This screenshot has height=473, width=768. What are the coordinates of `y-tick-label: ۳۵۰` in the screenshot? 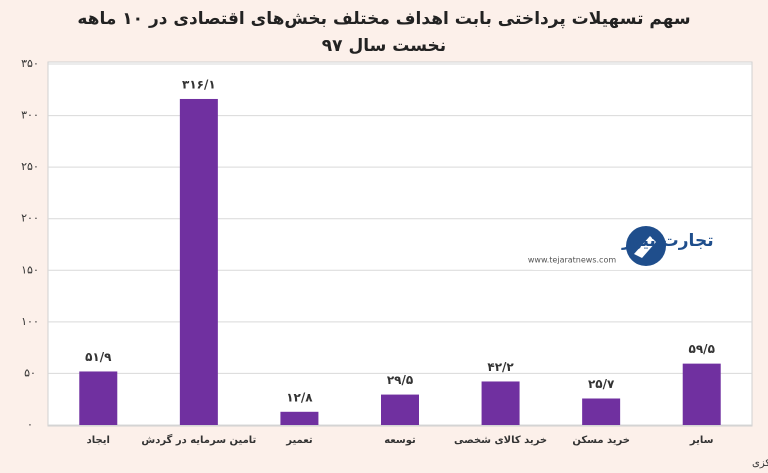 It's located at (30, 63).